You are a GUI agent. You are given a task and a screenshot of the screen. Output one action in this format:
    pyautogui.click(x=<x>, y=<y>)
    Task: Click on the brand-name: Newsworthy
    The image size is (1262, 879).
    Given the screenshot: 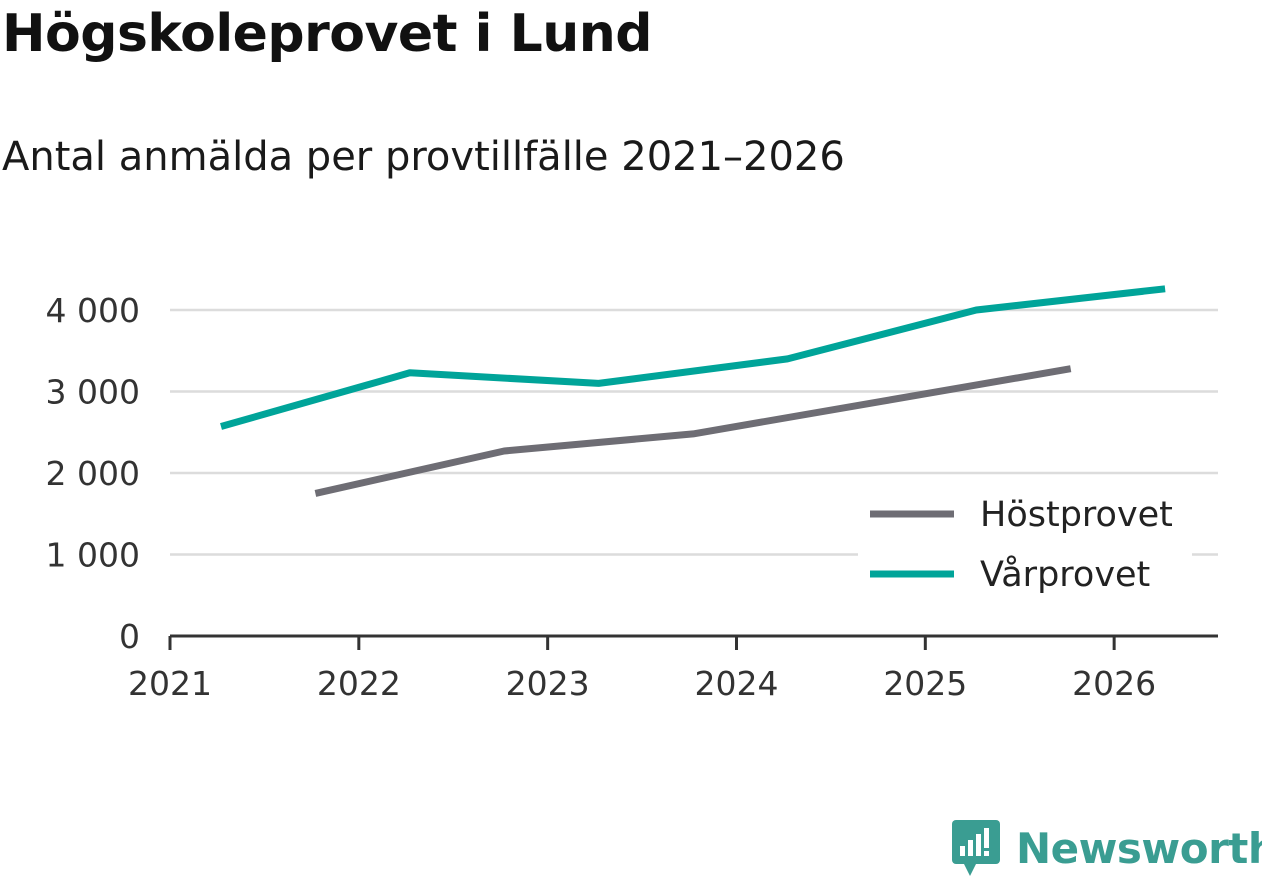 What is the action you would take?
    pyautogui.click(x=1139, y=848)
    